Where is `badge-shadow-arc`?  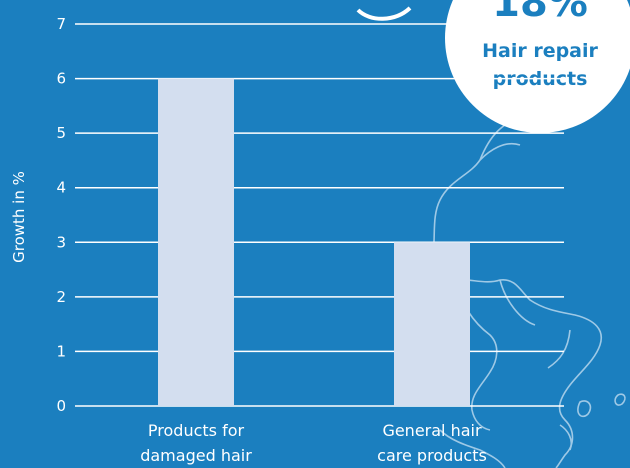 badge-shadow-arc is located at coordinates (384, 13).